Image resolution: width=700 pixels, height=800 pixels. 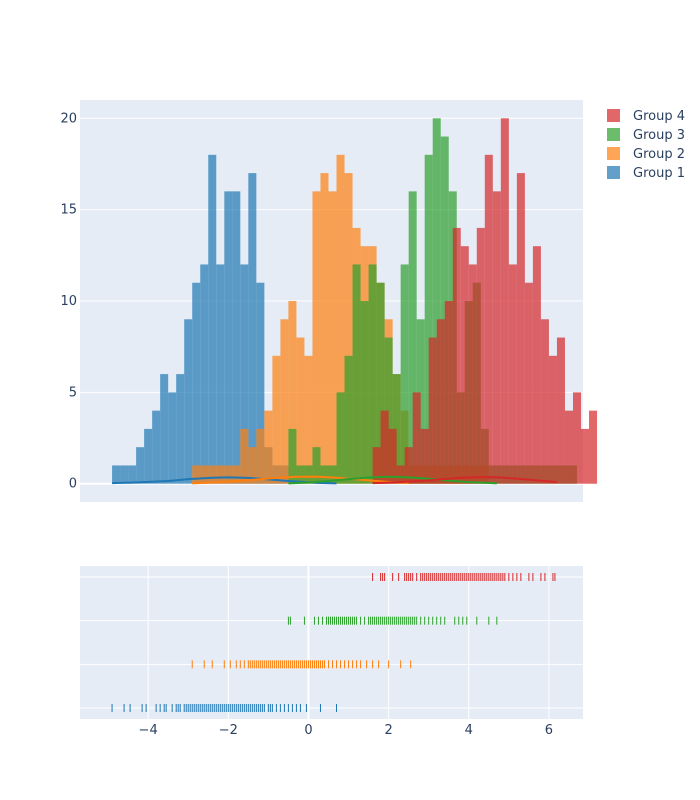 What do you see at coordinates (68, 210) in the screenshot?
I see `y-tick-label: 15` at bounding box center [68, 210].